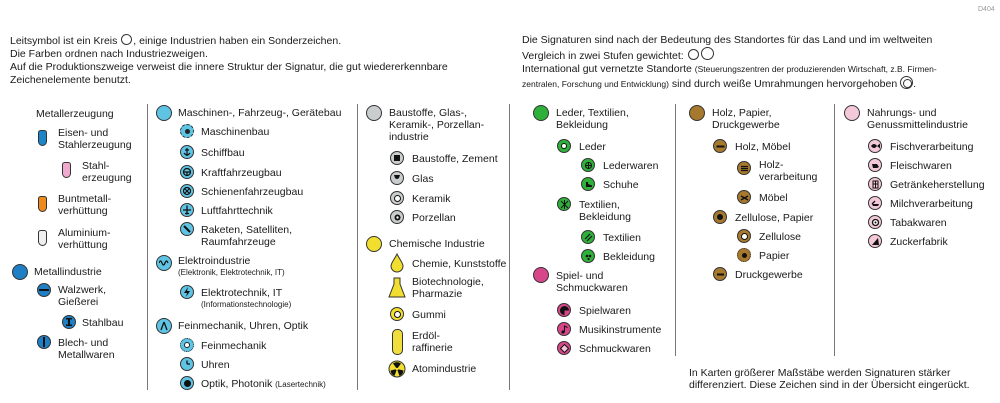 This screenshot has width=1000, height=403. Describe the element at coordinates (774, 218) in the screenshot. I see `zellulose-heading: Zellulose, Papier` at that location.